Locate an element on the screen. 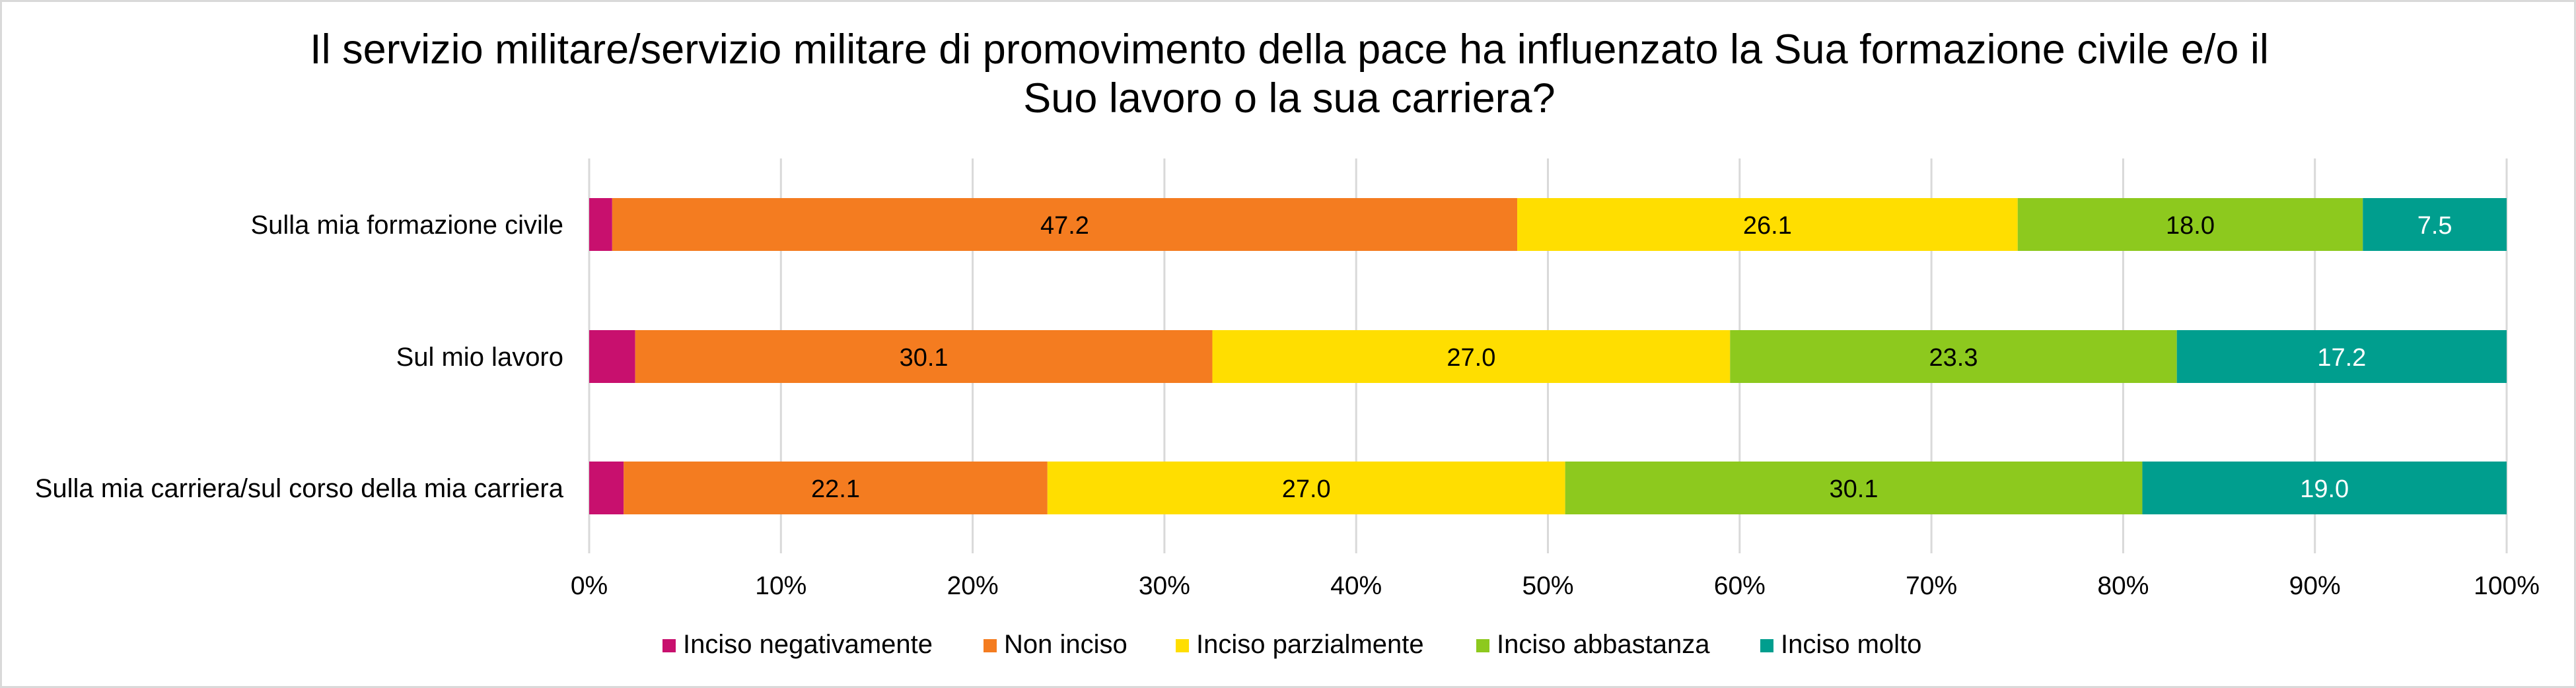 Image resolution: width=2576 pixels, height=688 pixels. legend-item: Non inciso is located at coordinates (1055, 644).